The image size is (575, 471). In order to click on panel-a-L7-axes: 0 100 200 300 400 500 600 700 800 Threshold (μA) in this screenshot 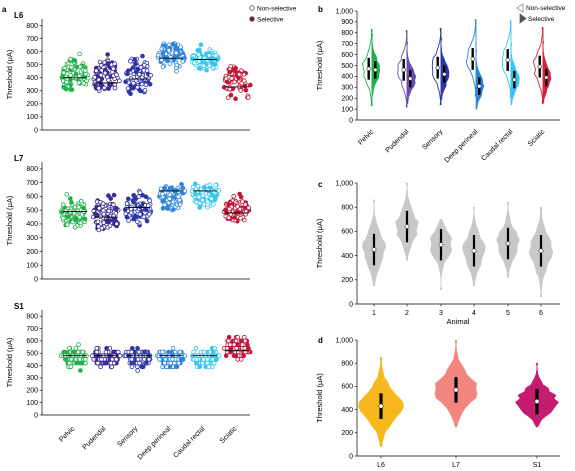, I will do `click(127, 222)`.